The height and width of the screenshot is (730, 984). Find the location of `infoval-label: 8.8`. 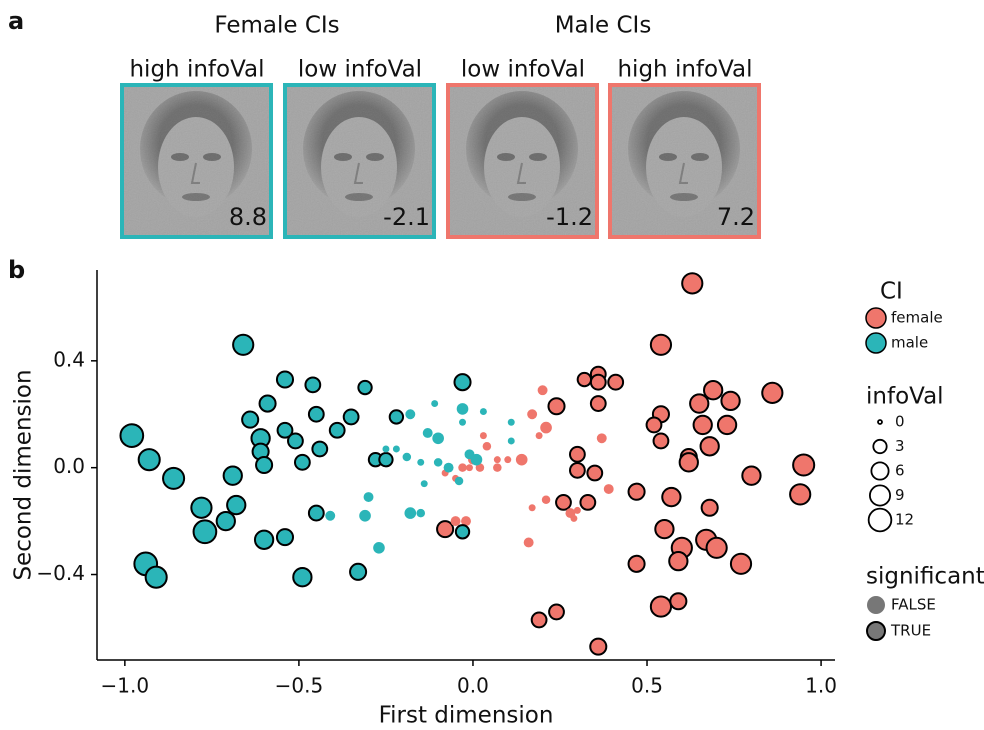

infoval-label: 8.8 is located at coordinates (248, 217).